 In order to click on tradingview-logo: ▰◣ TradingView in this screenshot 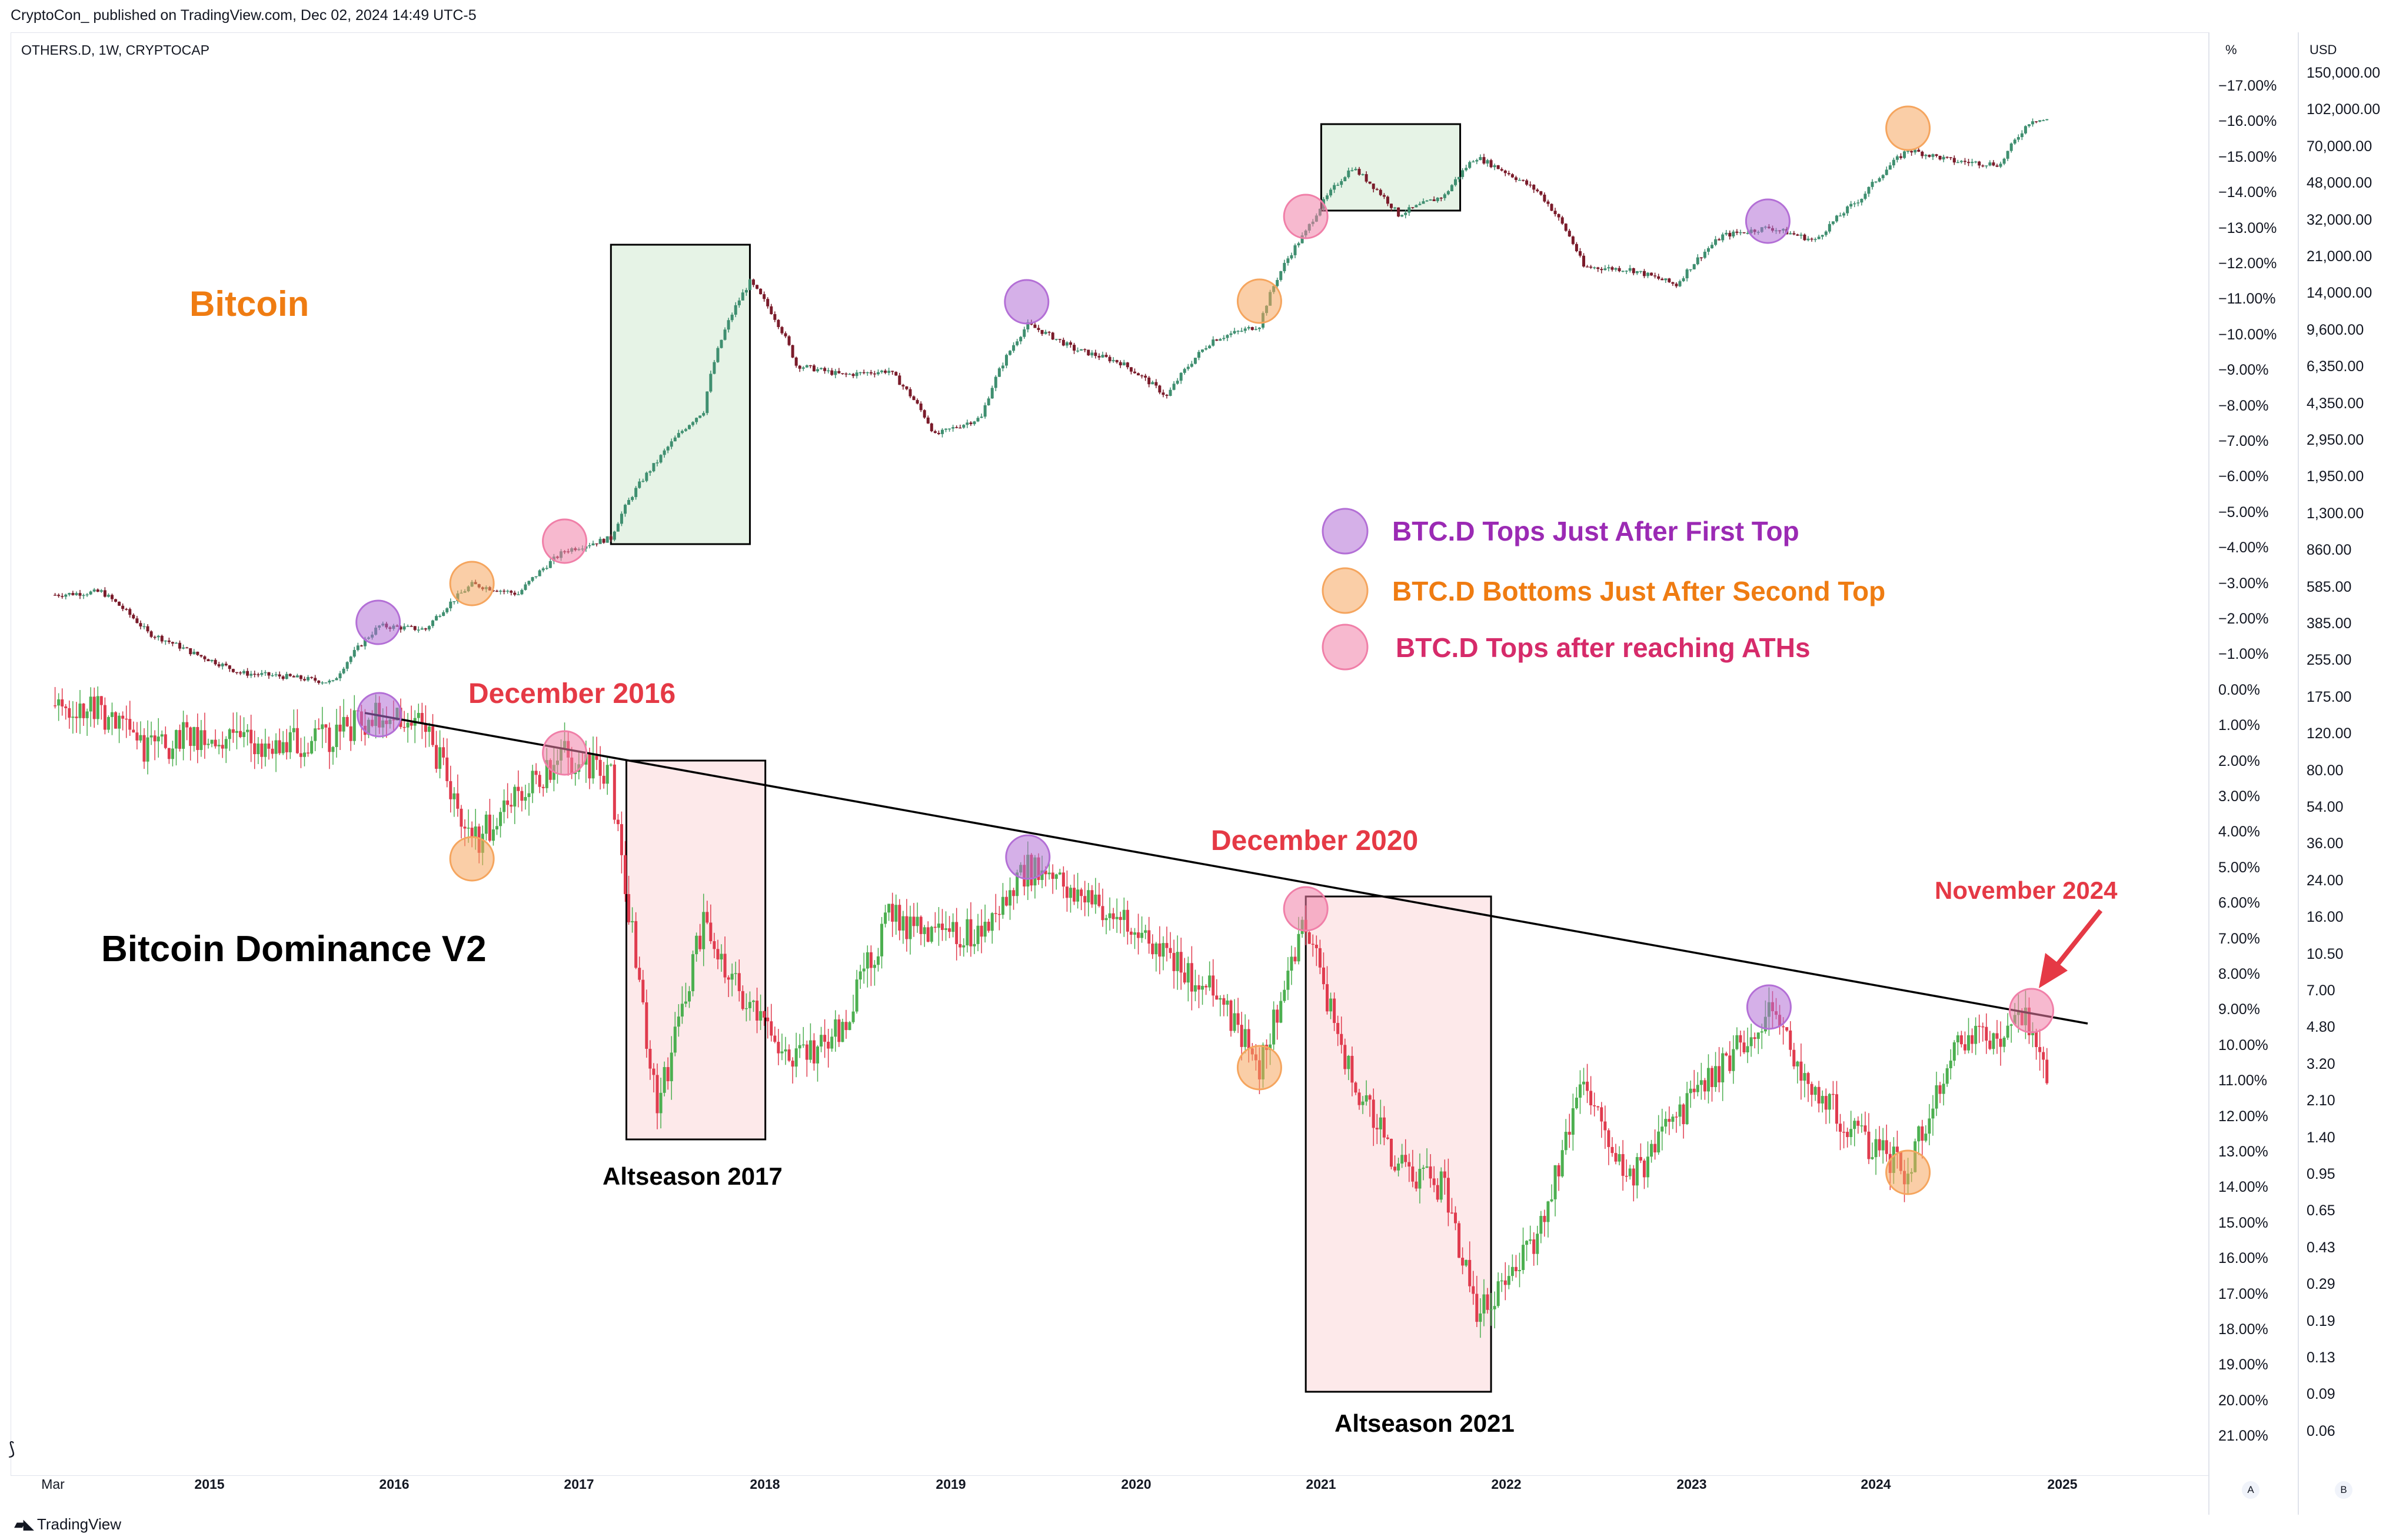, I will do `click(67, 1524)`.